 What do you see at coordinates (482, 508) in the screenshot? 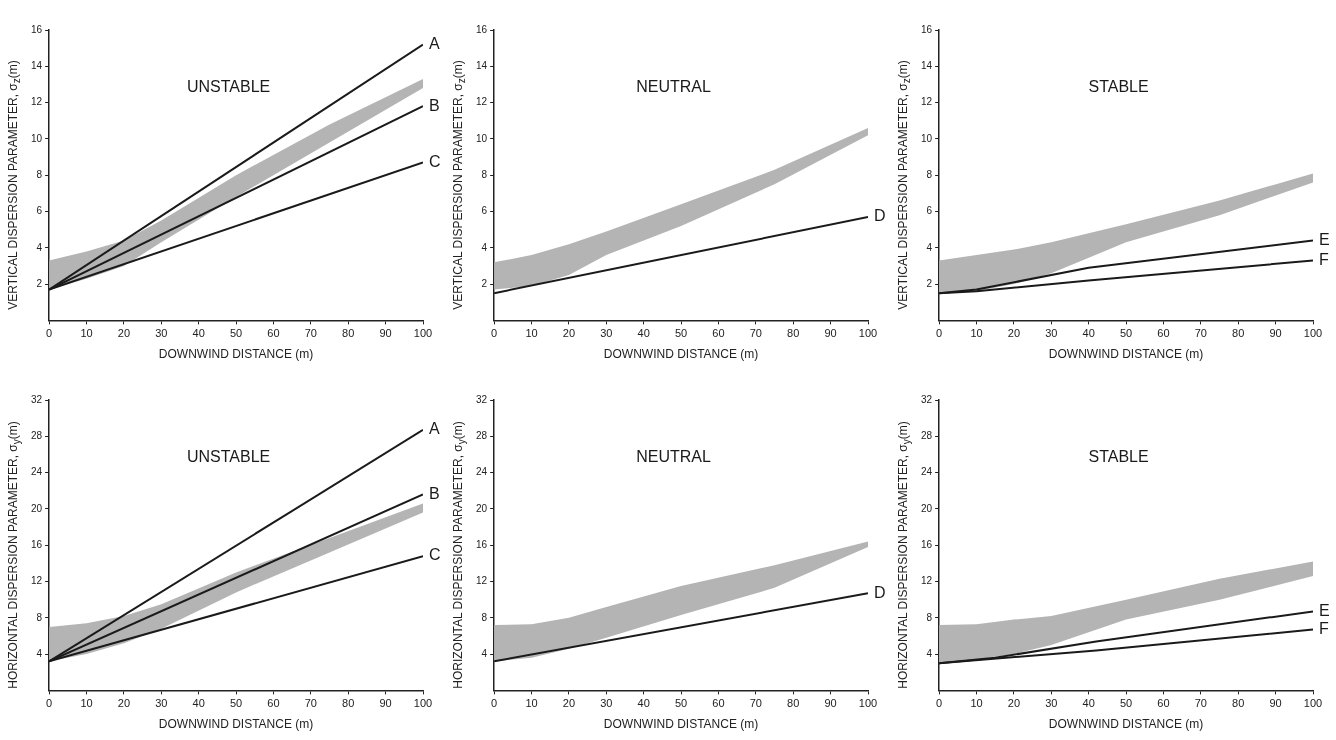
I see `y-tick-label: 20` at bounding box center [482, 508].